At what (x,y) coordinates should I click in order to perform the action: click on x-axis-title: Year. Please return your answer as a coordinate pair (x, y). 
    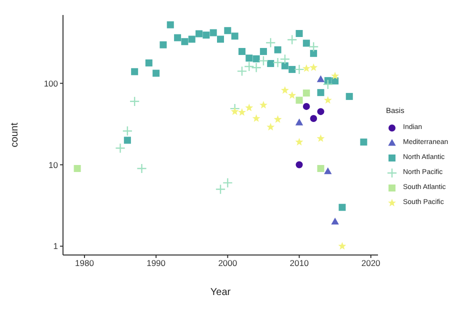
    Looking at the image, I should click on (221, 292).